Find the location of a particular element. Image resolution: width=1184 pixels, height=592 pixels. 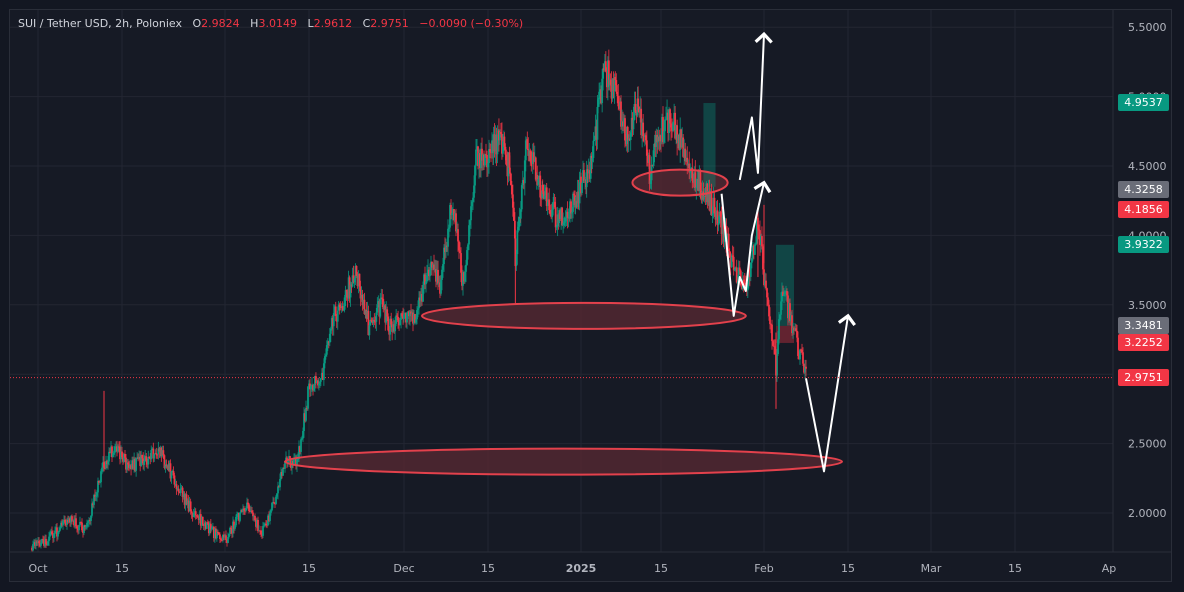

symbol-title: SUI / Tether USD, 2h, Poloniex is located at coordinates (100, 23).